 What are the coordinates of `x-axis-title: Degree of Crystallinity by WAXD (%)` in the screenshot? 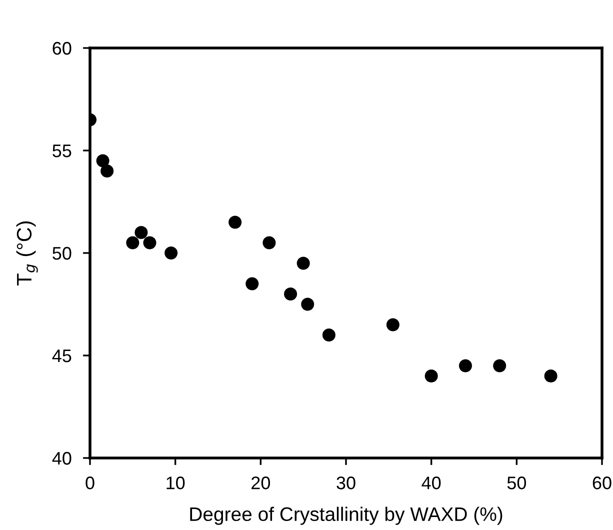 It's located at (346, 515).